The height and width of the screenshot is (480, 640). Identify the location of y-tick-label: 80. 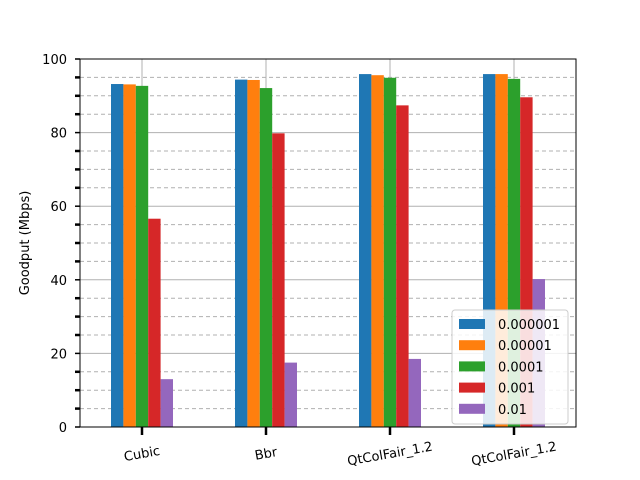
(58, 134).